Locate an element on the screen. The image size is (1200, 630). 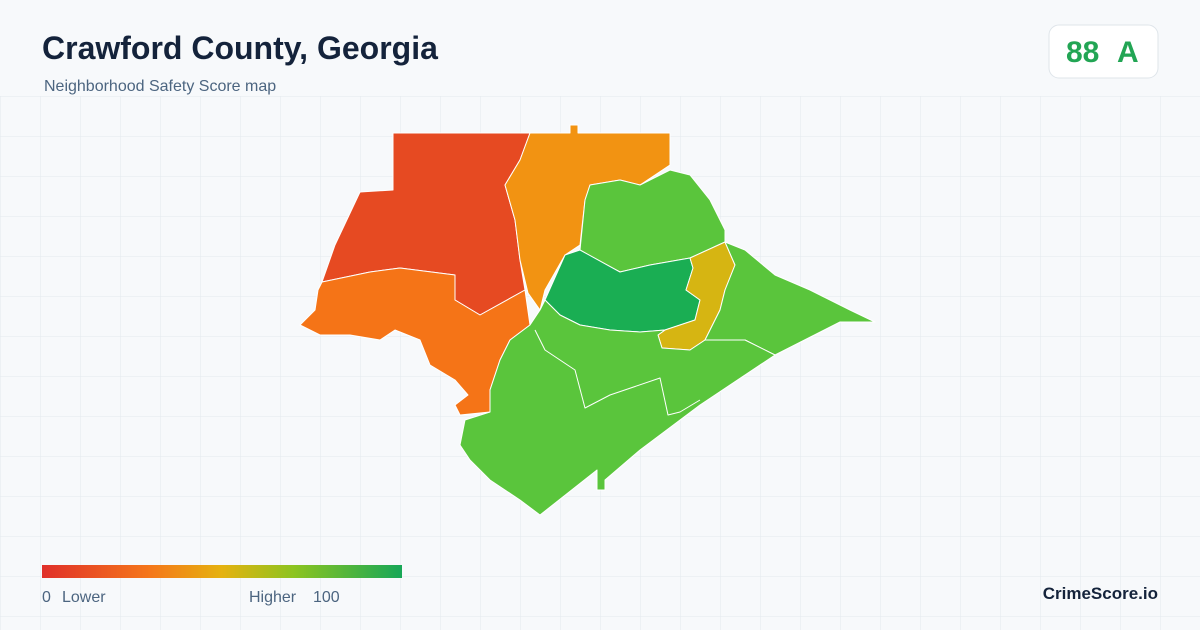
score-value: 88 is located at coordinates (1082, 52).